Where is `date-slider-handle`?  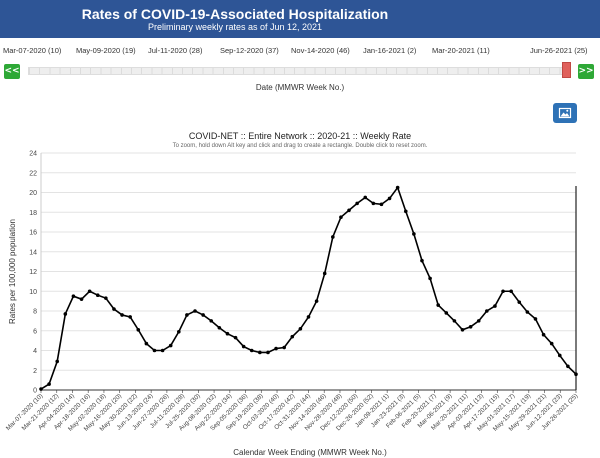
date-slider-handle is located at coordinates (566, 70).